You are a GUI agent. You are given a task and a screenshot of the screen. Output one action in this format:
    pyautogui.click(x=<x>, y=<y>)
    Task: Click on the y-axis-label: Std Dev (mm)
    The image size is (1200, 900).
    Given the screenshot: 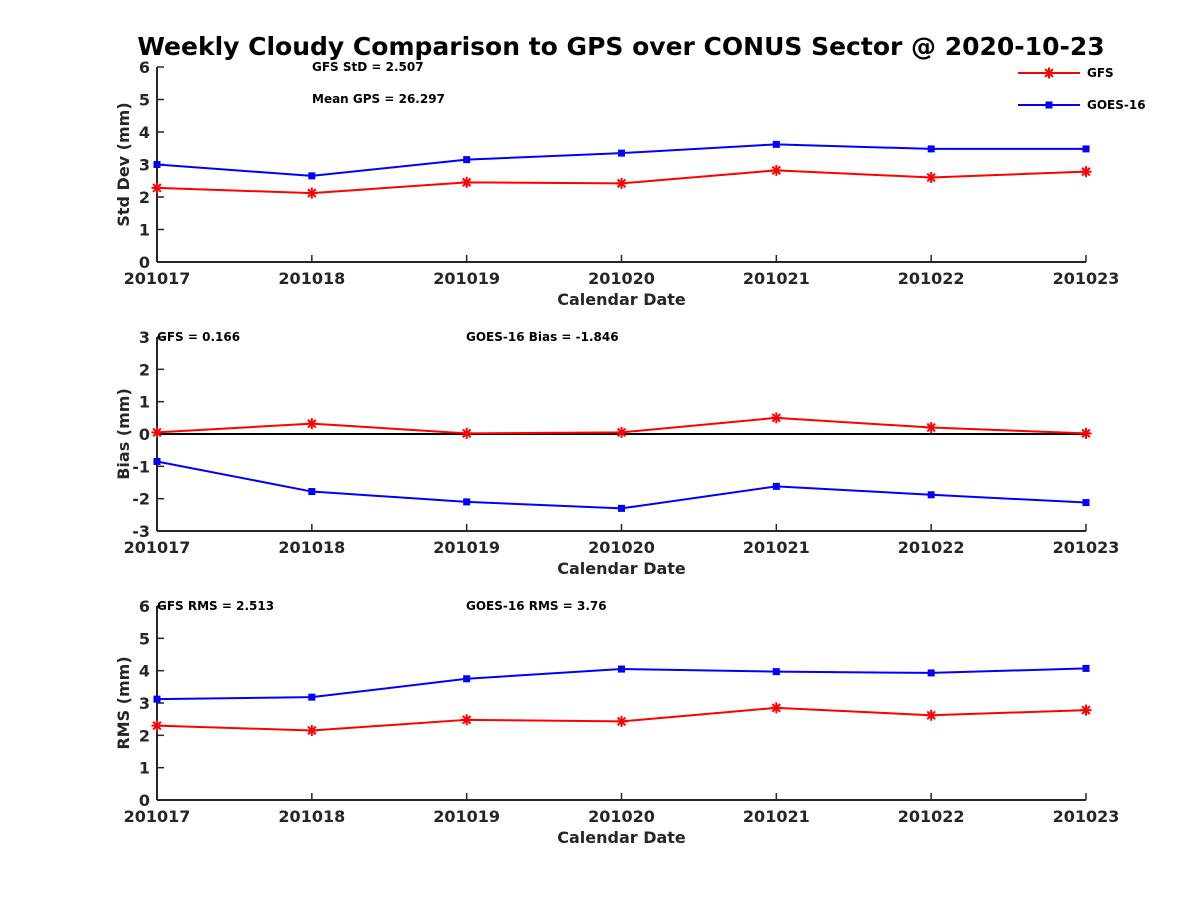 What is the action you would take?
    pyautogui.click(x=123, y=164)
    